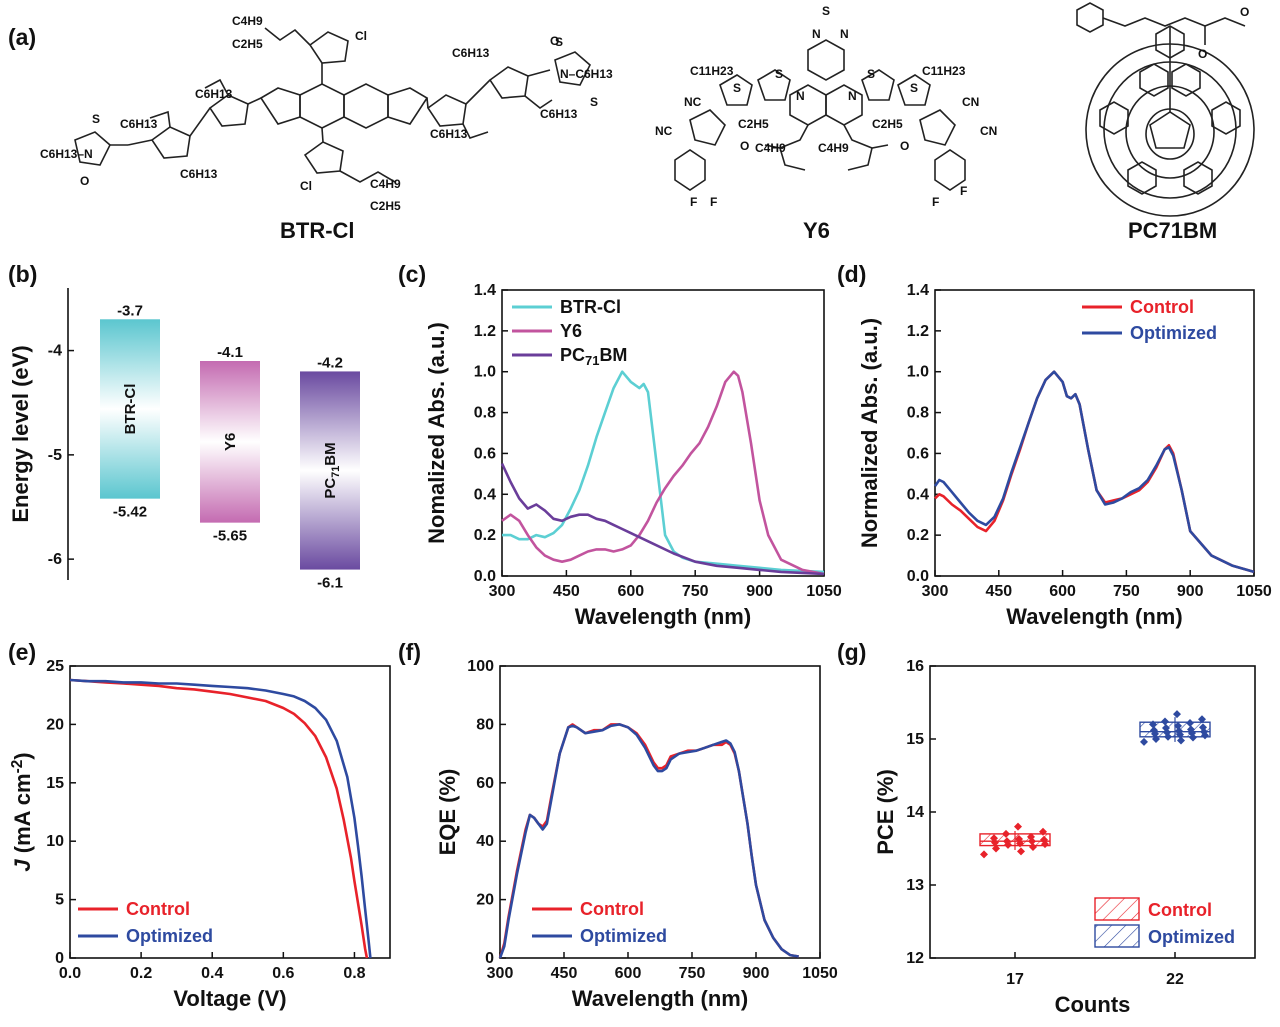 The height and width of the screenshot is (1027, 1280). What do you see at coordinates (306, 186) in the screenshot?
I see `btr-label-9: Cl` at bounding box center [306, 186].